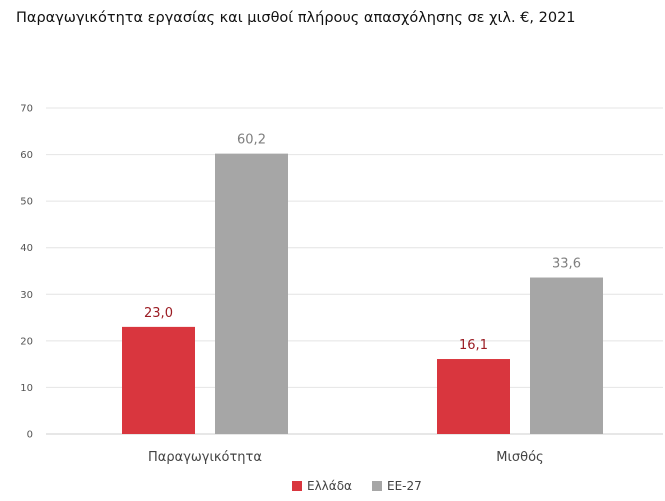 The width and height of the screenshot is (665, 501). Describe the element at coordinates (26, 202) in the screenshot. I see `y-tick-label: 50` at that location.